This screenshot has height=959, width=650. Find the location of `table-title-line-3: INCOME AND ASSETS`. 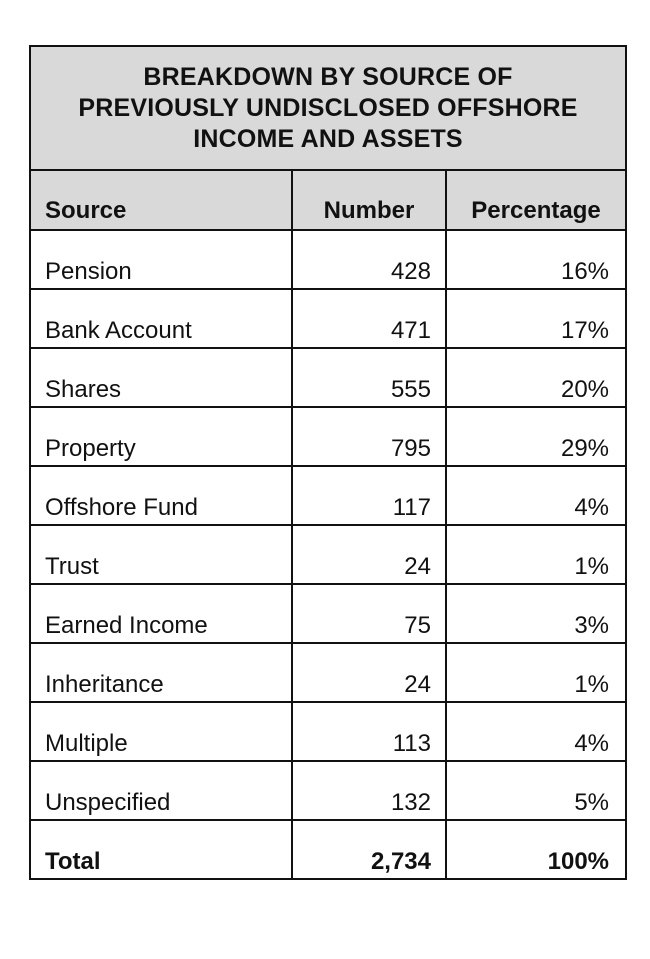

table-title-line-3: INCOME AND ASSETS is located at coordinates (328, 138).